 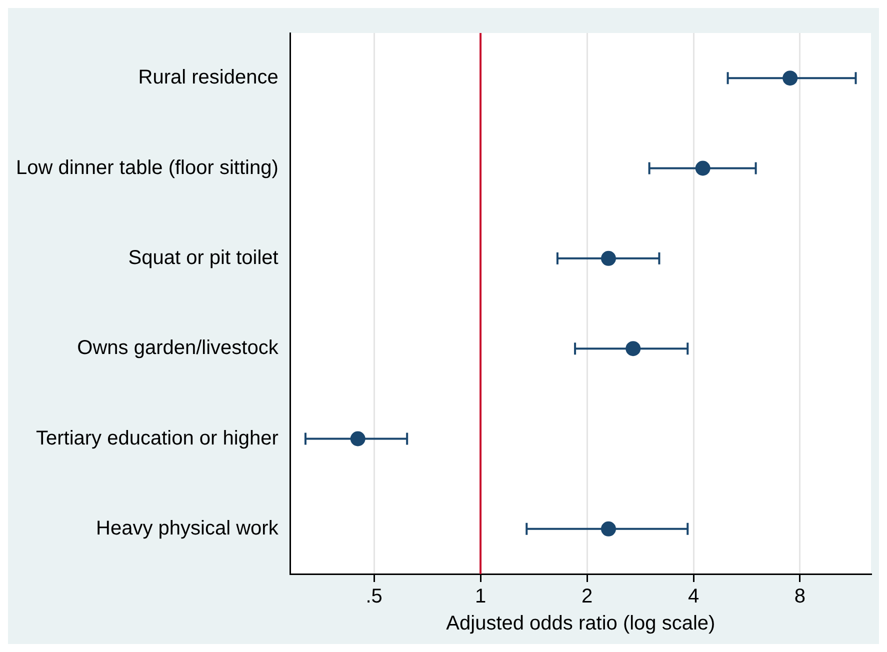 I want to click on x-tick-label: 4, so click(x=694, y=597).